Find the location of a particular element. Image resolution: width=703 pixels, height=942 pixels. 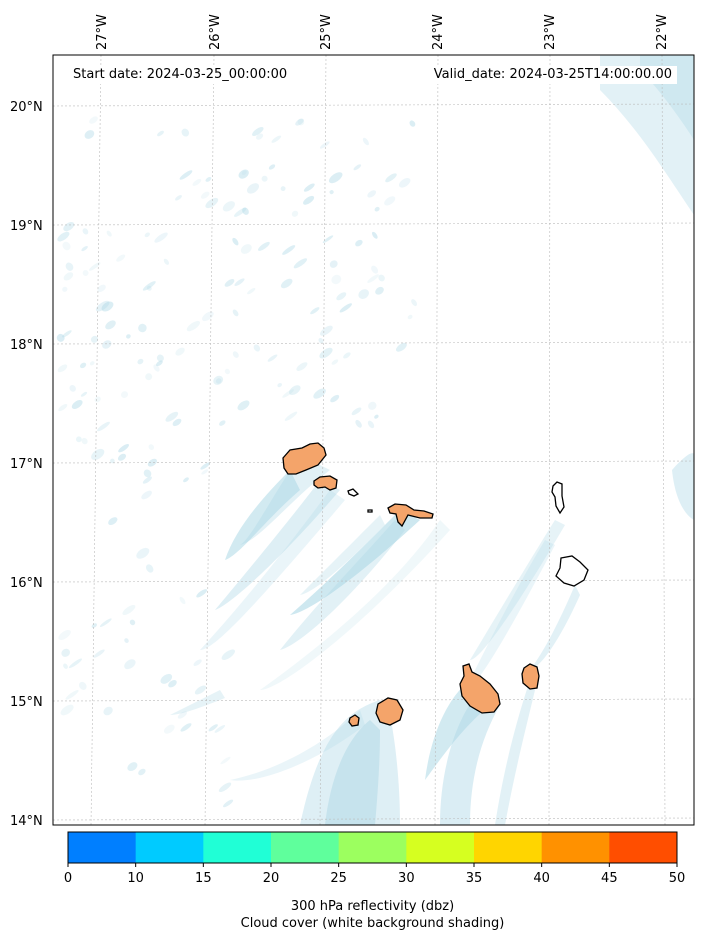

colorbar-frame is located at coordinates (372, 847).